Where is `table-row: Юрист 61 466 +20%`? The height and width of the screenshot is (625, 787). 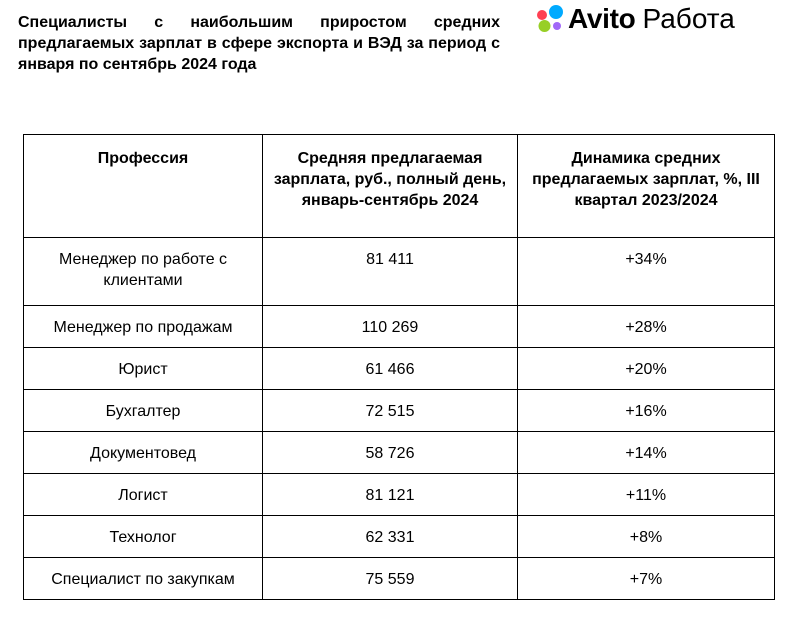
table-row: Юрист 61 466 +20% is located at coordinates (399, 368).